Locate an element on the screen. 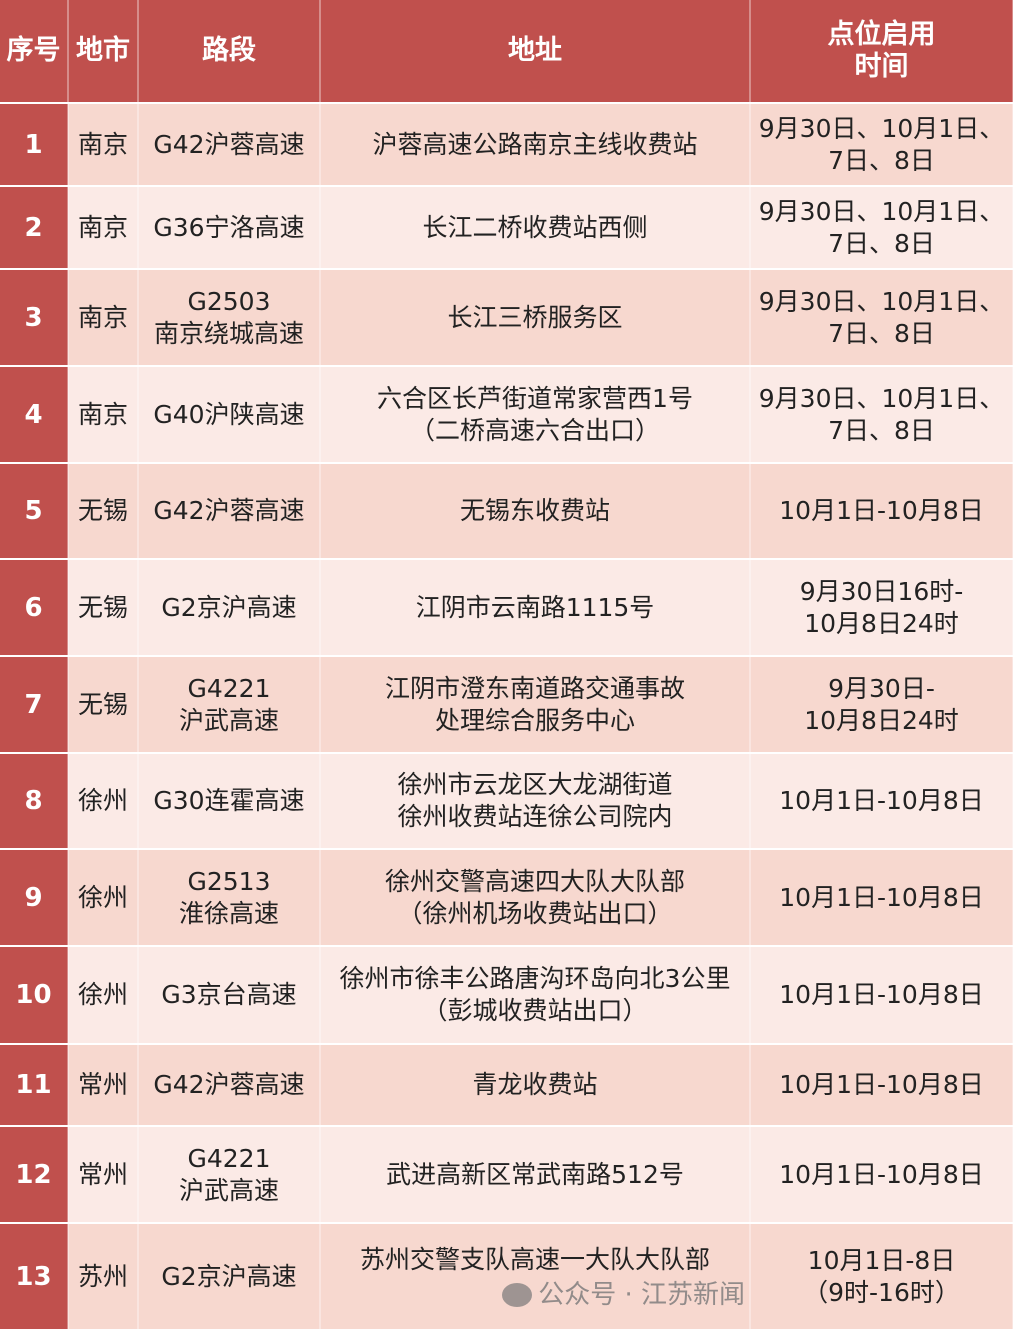 The image size is (1013, 1331). cell-index: 4 is located at coordinates (34, 415).